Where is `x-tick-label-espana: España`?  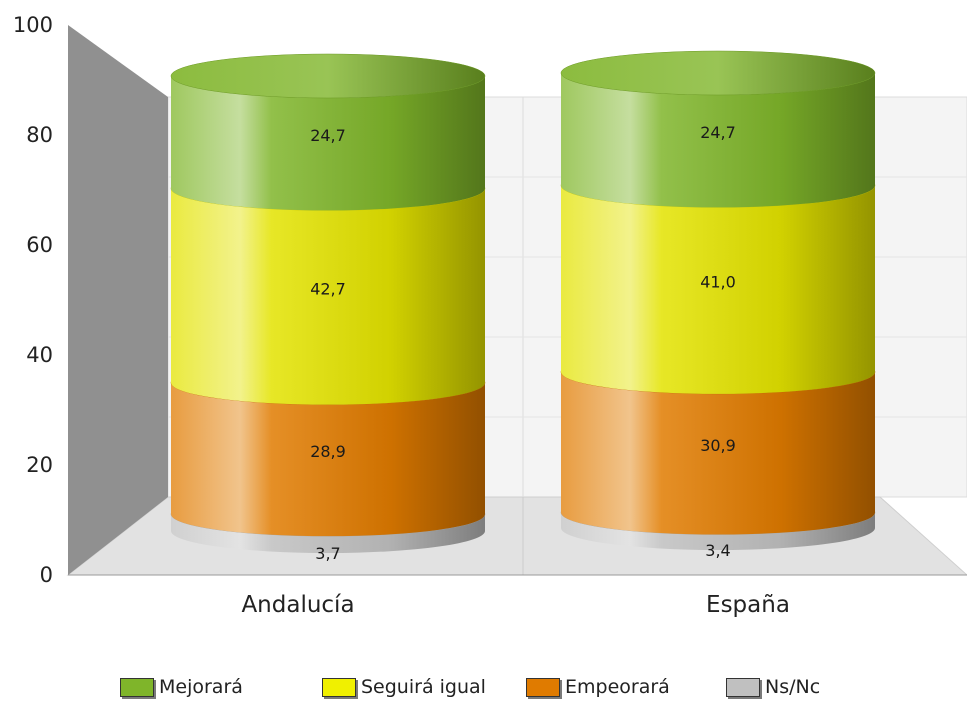
x-tick-label-espana: España is located at coordinates (748, 605).